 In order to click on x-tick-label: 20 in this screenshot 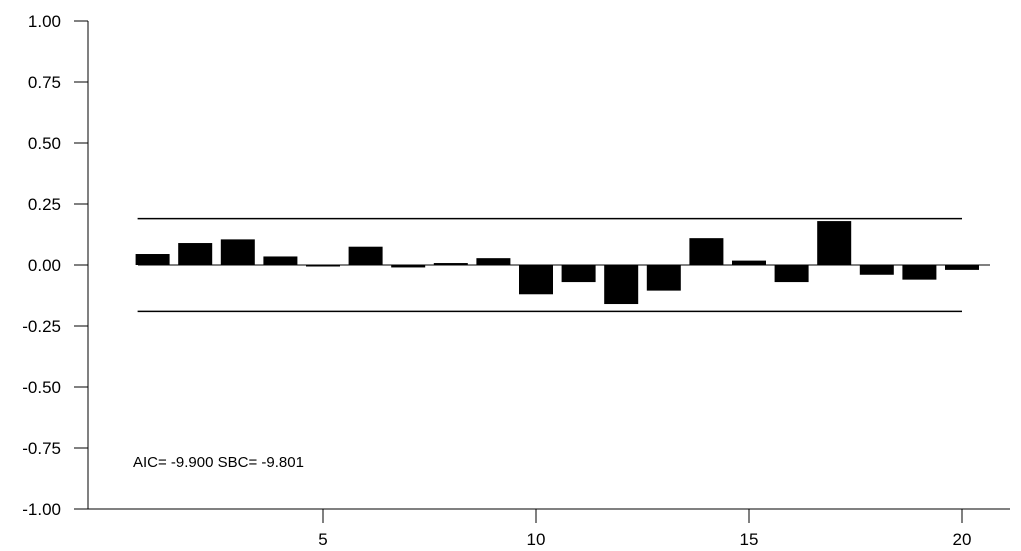, I will do `click(962, 539)`.